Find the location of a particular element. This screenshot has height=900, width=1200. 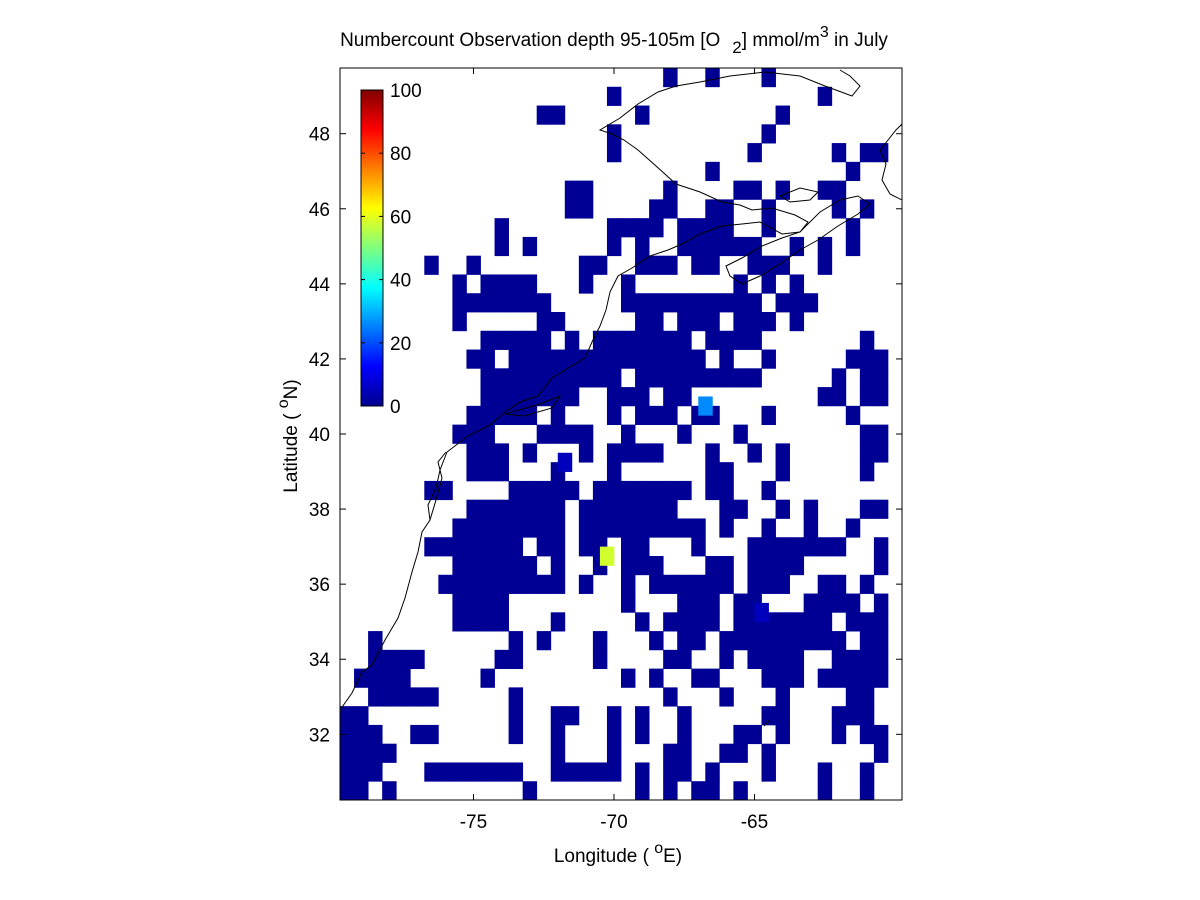

coastline-nova-scotia is located at coordinates (798, 240).